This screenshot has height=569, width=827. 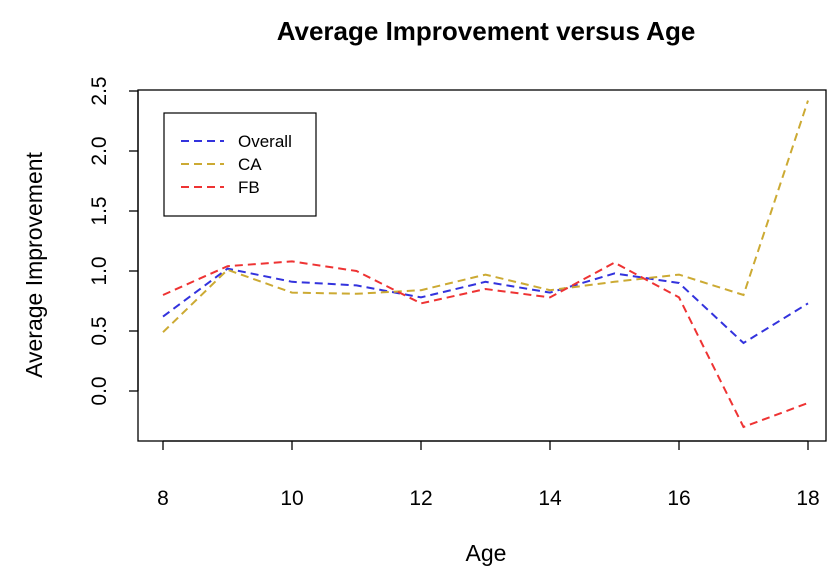 What do you see at coordinates (486, 31) in the screenshot?
I see `chart-title: Average Improvement versus Age` at bounding box center [486, 31].